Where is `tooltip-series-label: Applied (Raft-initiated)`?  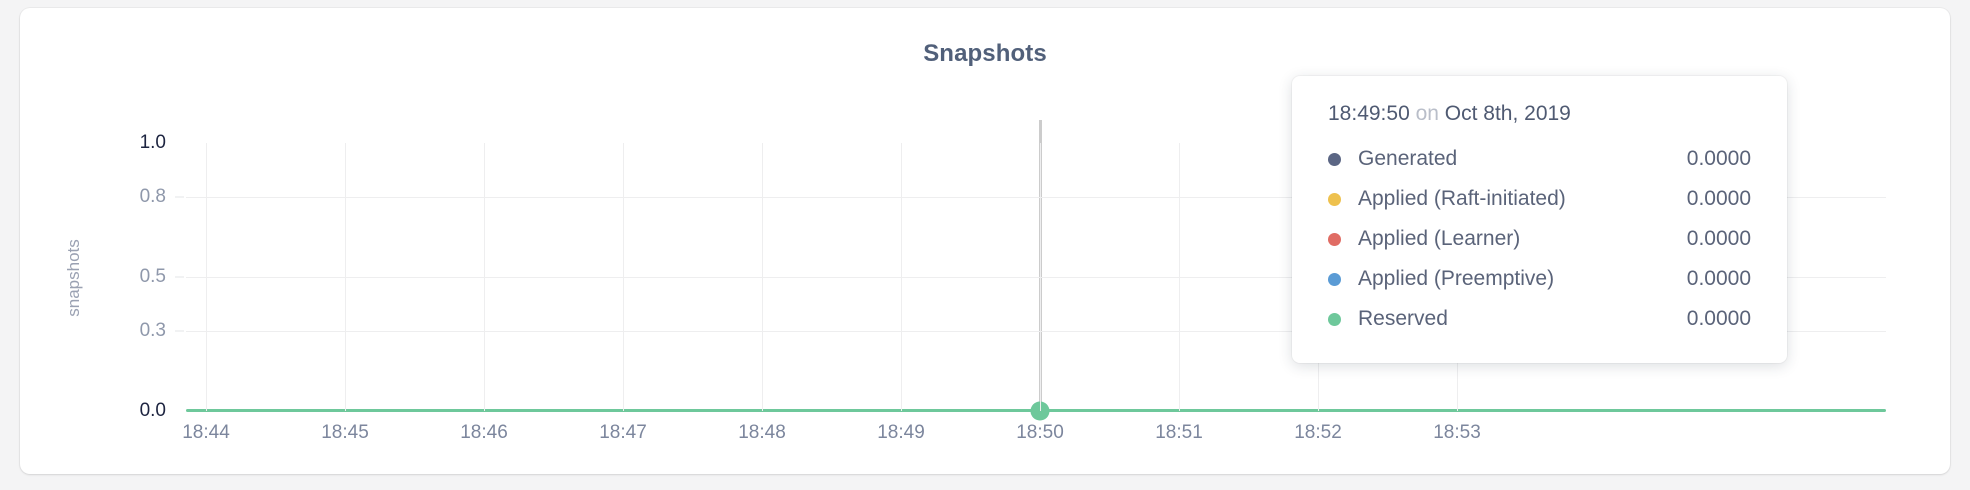 tooltip-series-label: Applied (Raft-initiated) is located at coordinates (1462, 198).